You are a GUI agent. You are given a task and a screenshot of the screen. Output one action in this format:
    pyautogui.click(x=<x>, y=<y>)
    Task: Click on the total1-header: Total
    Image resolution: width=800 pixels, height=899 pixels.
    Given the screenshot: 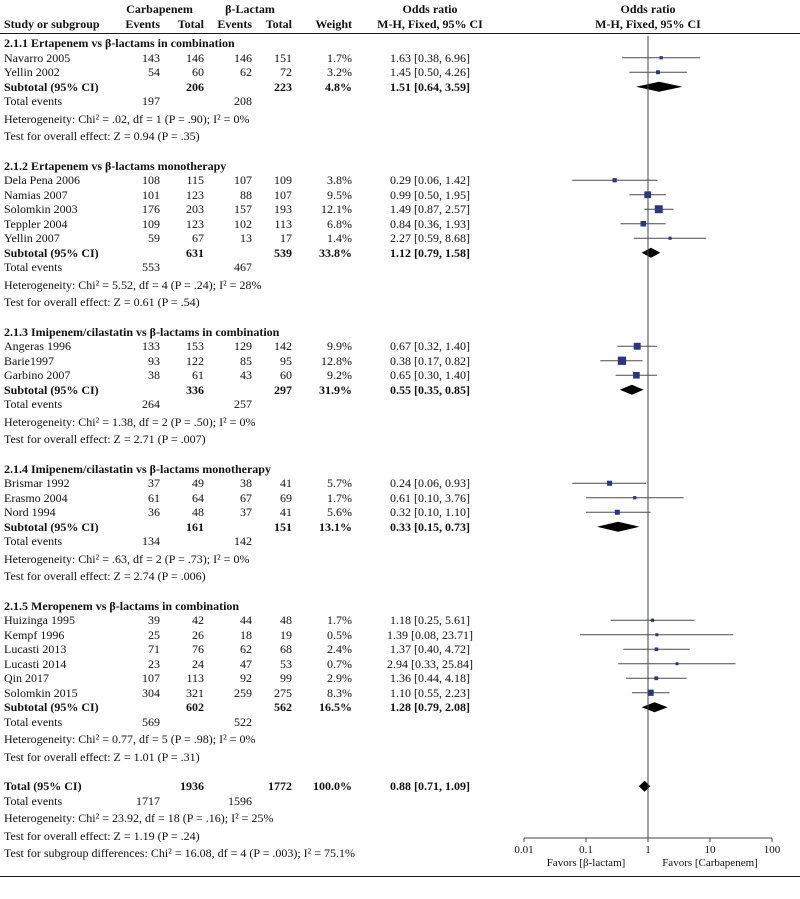 What is the action you would take?
    pyautogui.click(x=190, y=24)
    